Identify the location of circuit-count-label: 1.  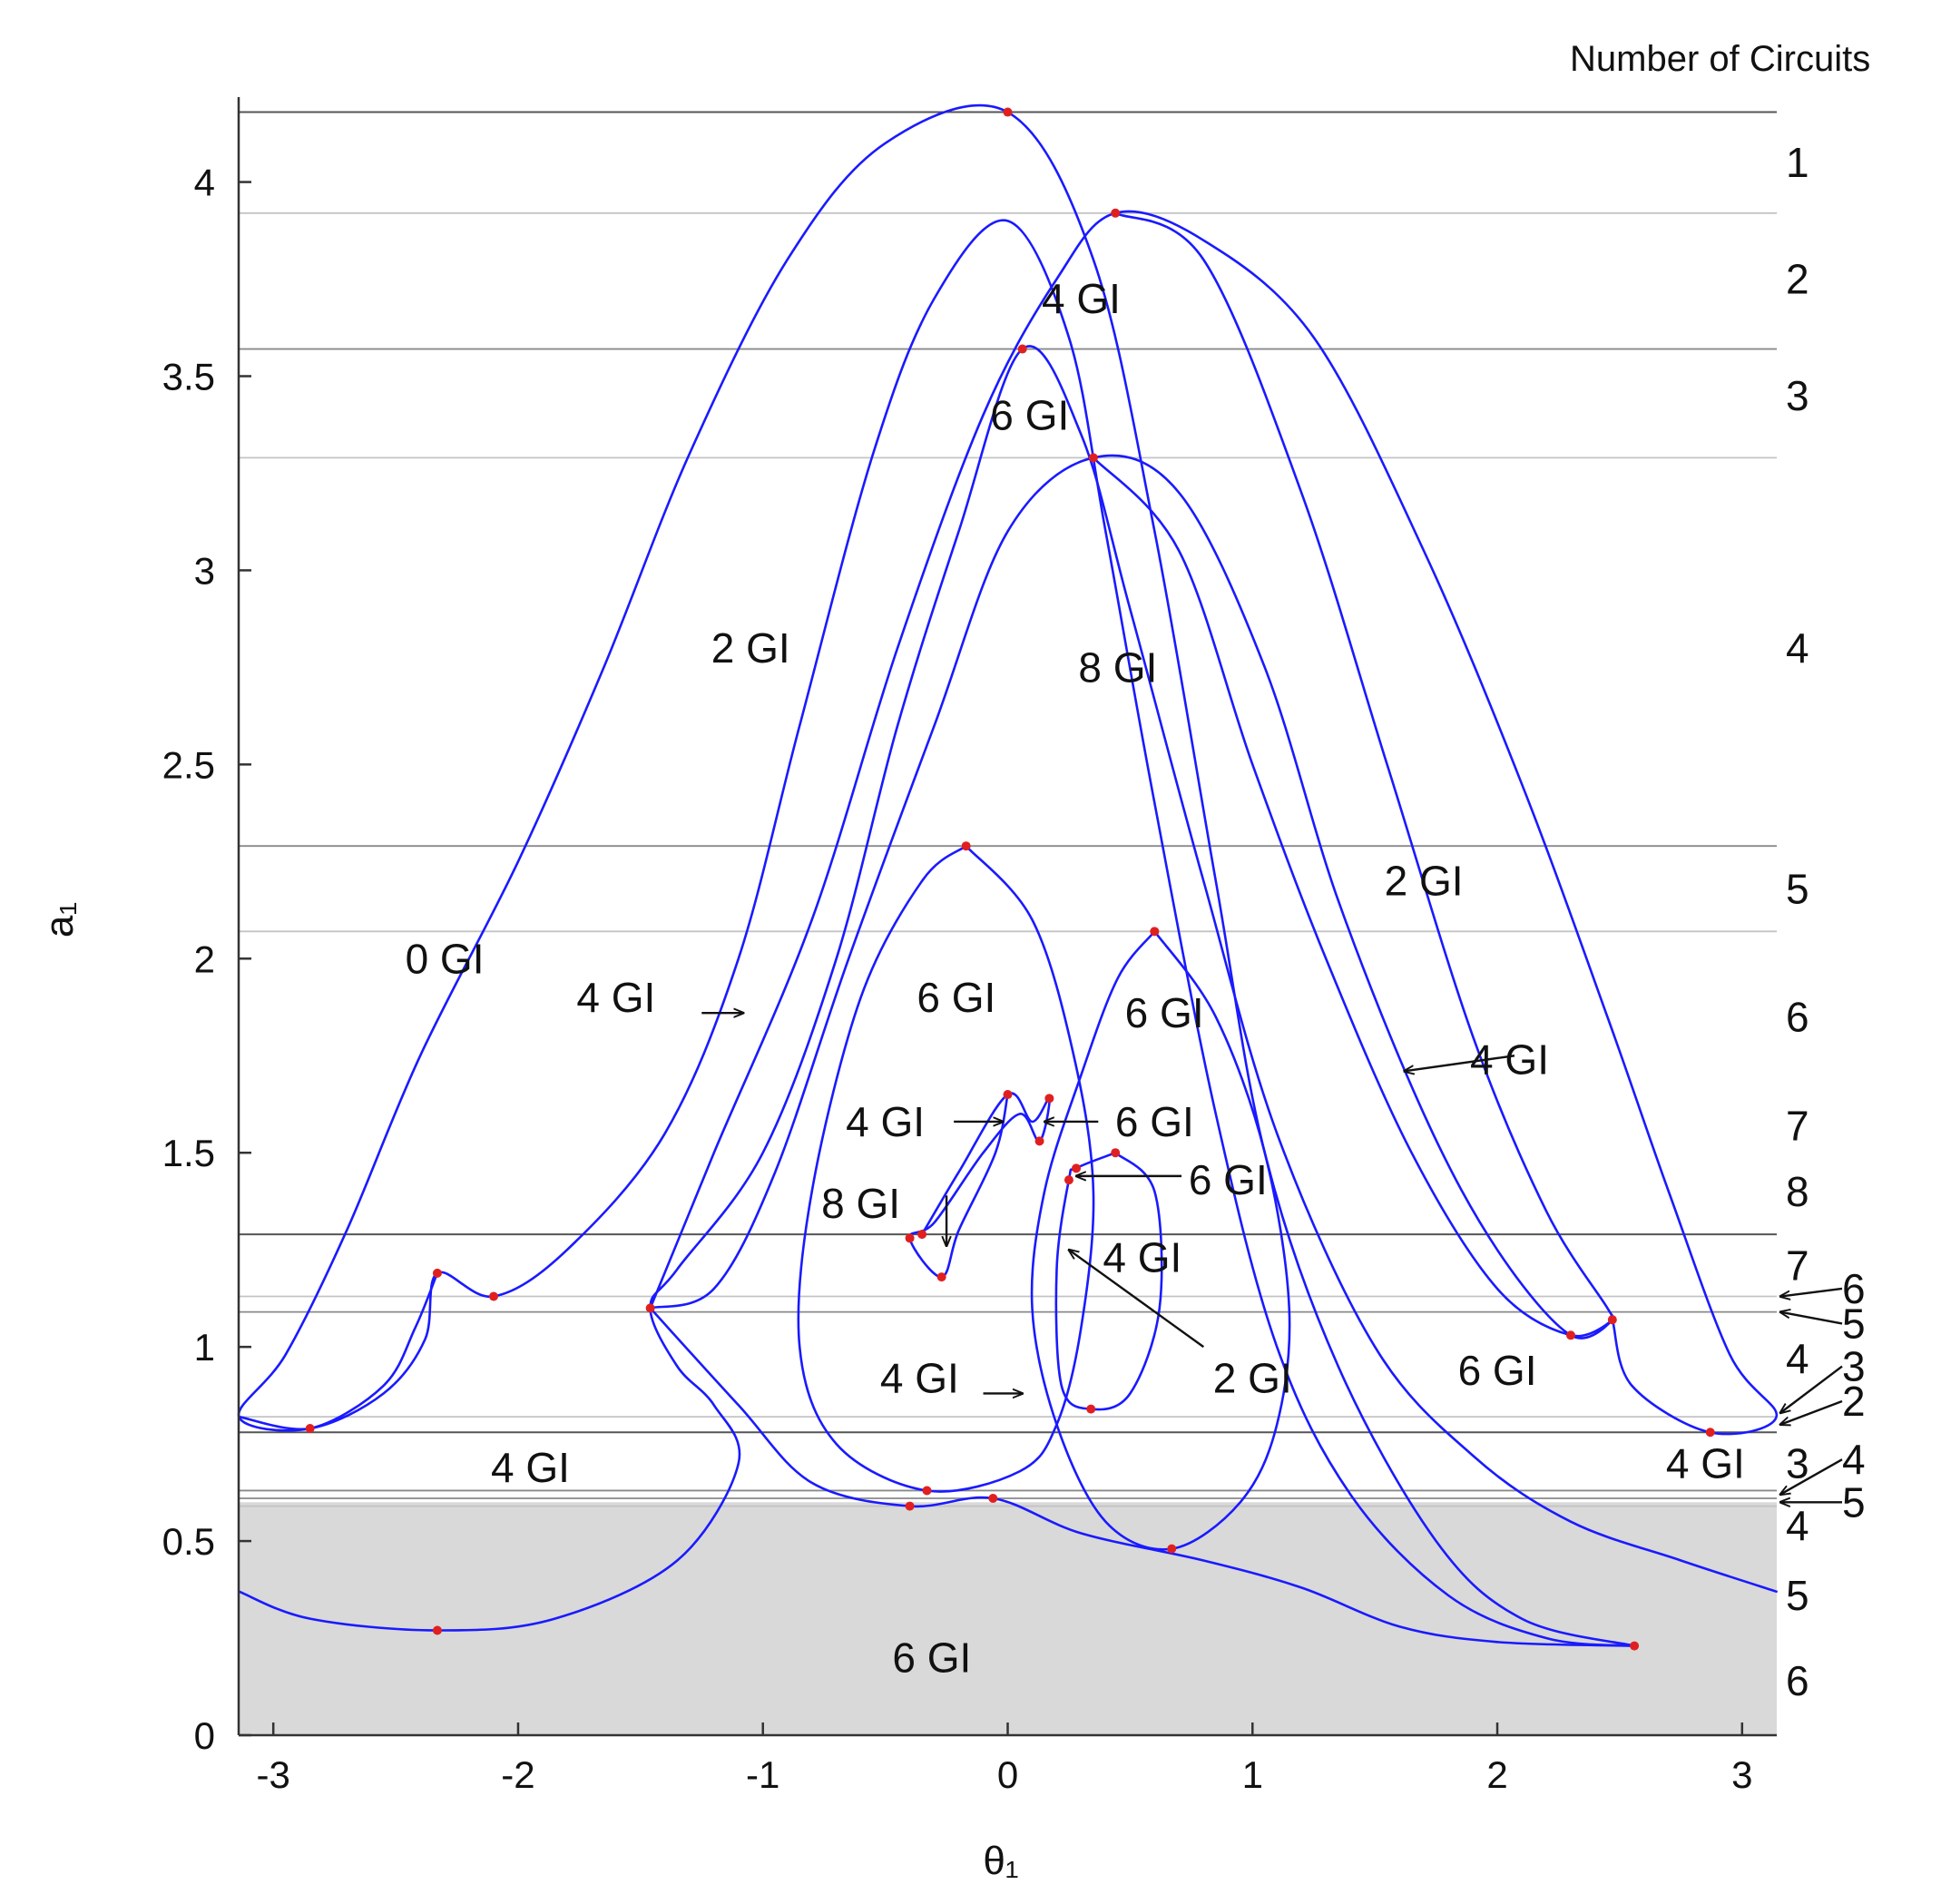
(1797, 162).